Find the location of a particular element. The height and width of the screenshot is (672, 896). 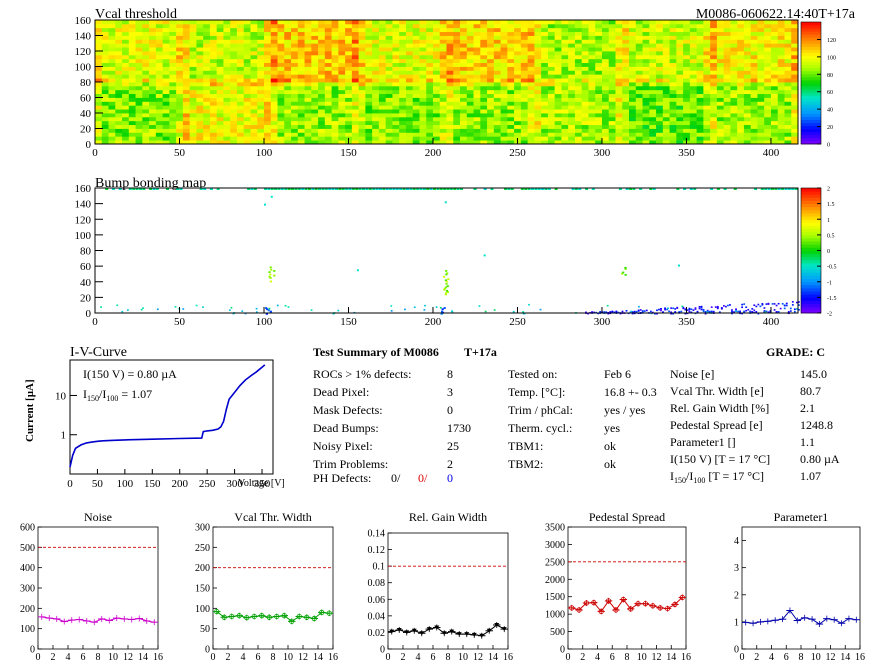

roc-plot-marker is located at coordinates (482, 635).